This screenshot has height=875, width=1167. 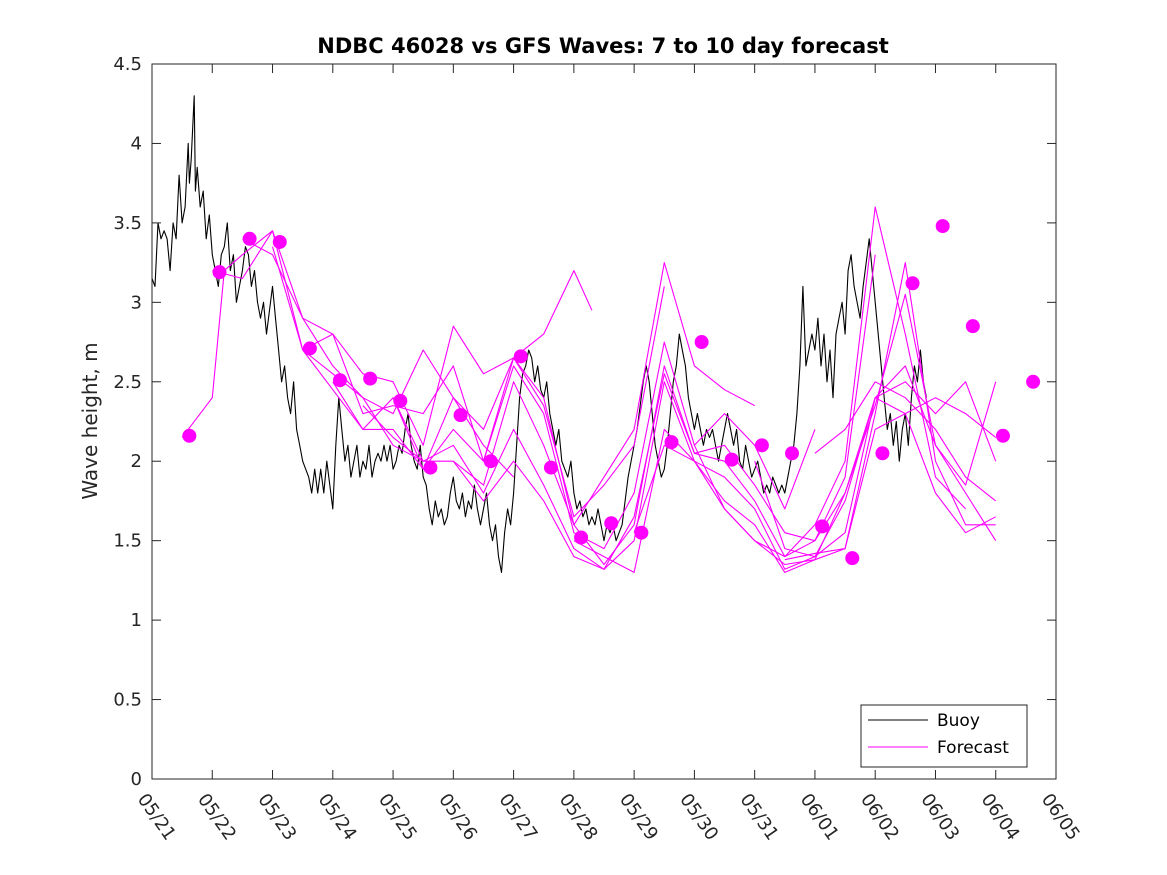 What do you see at coordinates (136, 143) in the screenshot?
I see `y-tick-label: 4` at bounding box center [136, 143].